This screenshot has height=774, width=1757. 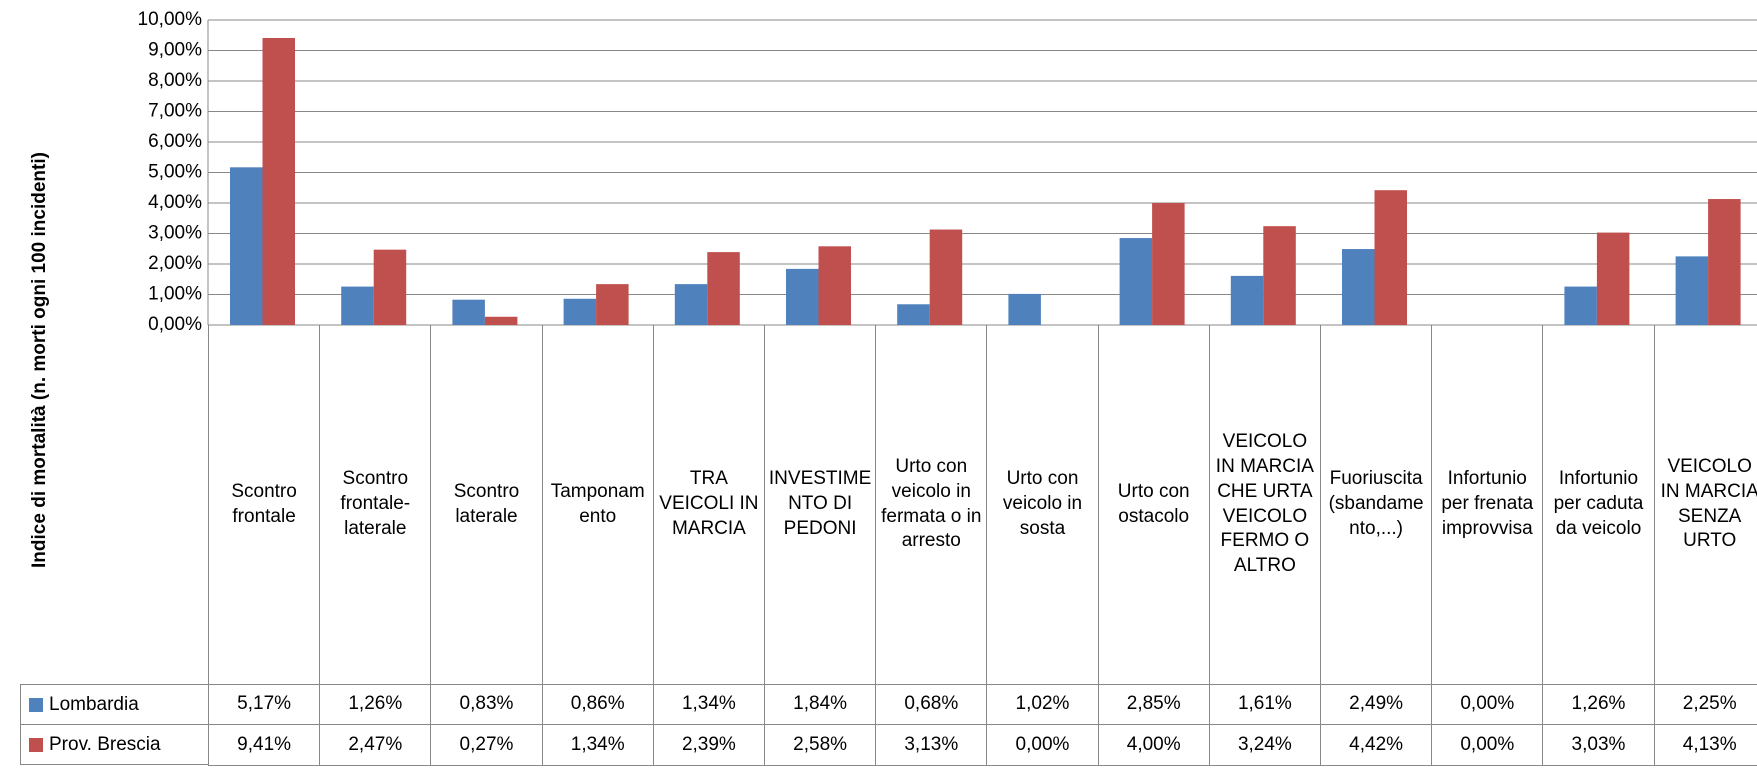 What do you see at coordinates (1705, 704) in the screenshot?
I see `table-value: 2,25%` at bounding box center [1705, 704].